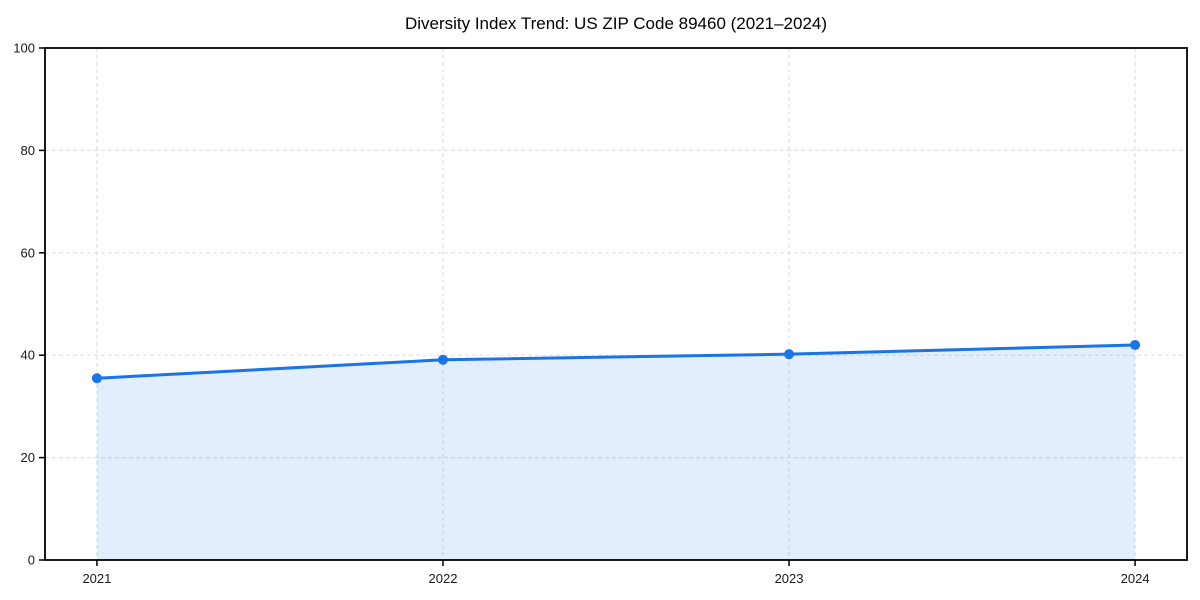 Image resolution: width=1200 pixels, height=600 pixels. What do you see at coordinates (28, 457) in the screenshot?
I see `y-tick-label: 20` at bounding box center [28, 457].